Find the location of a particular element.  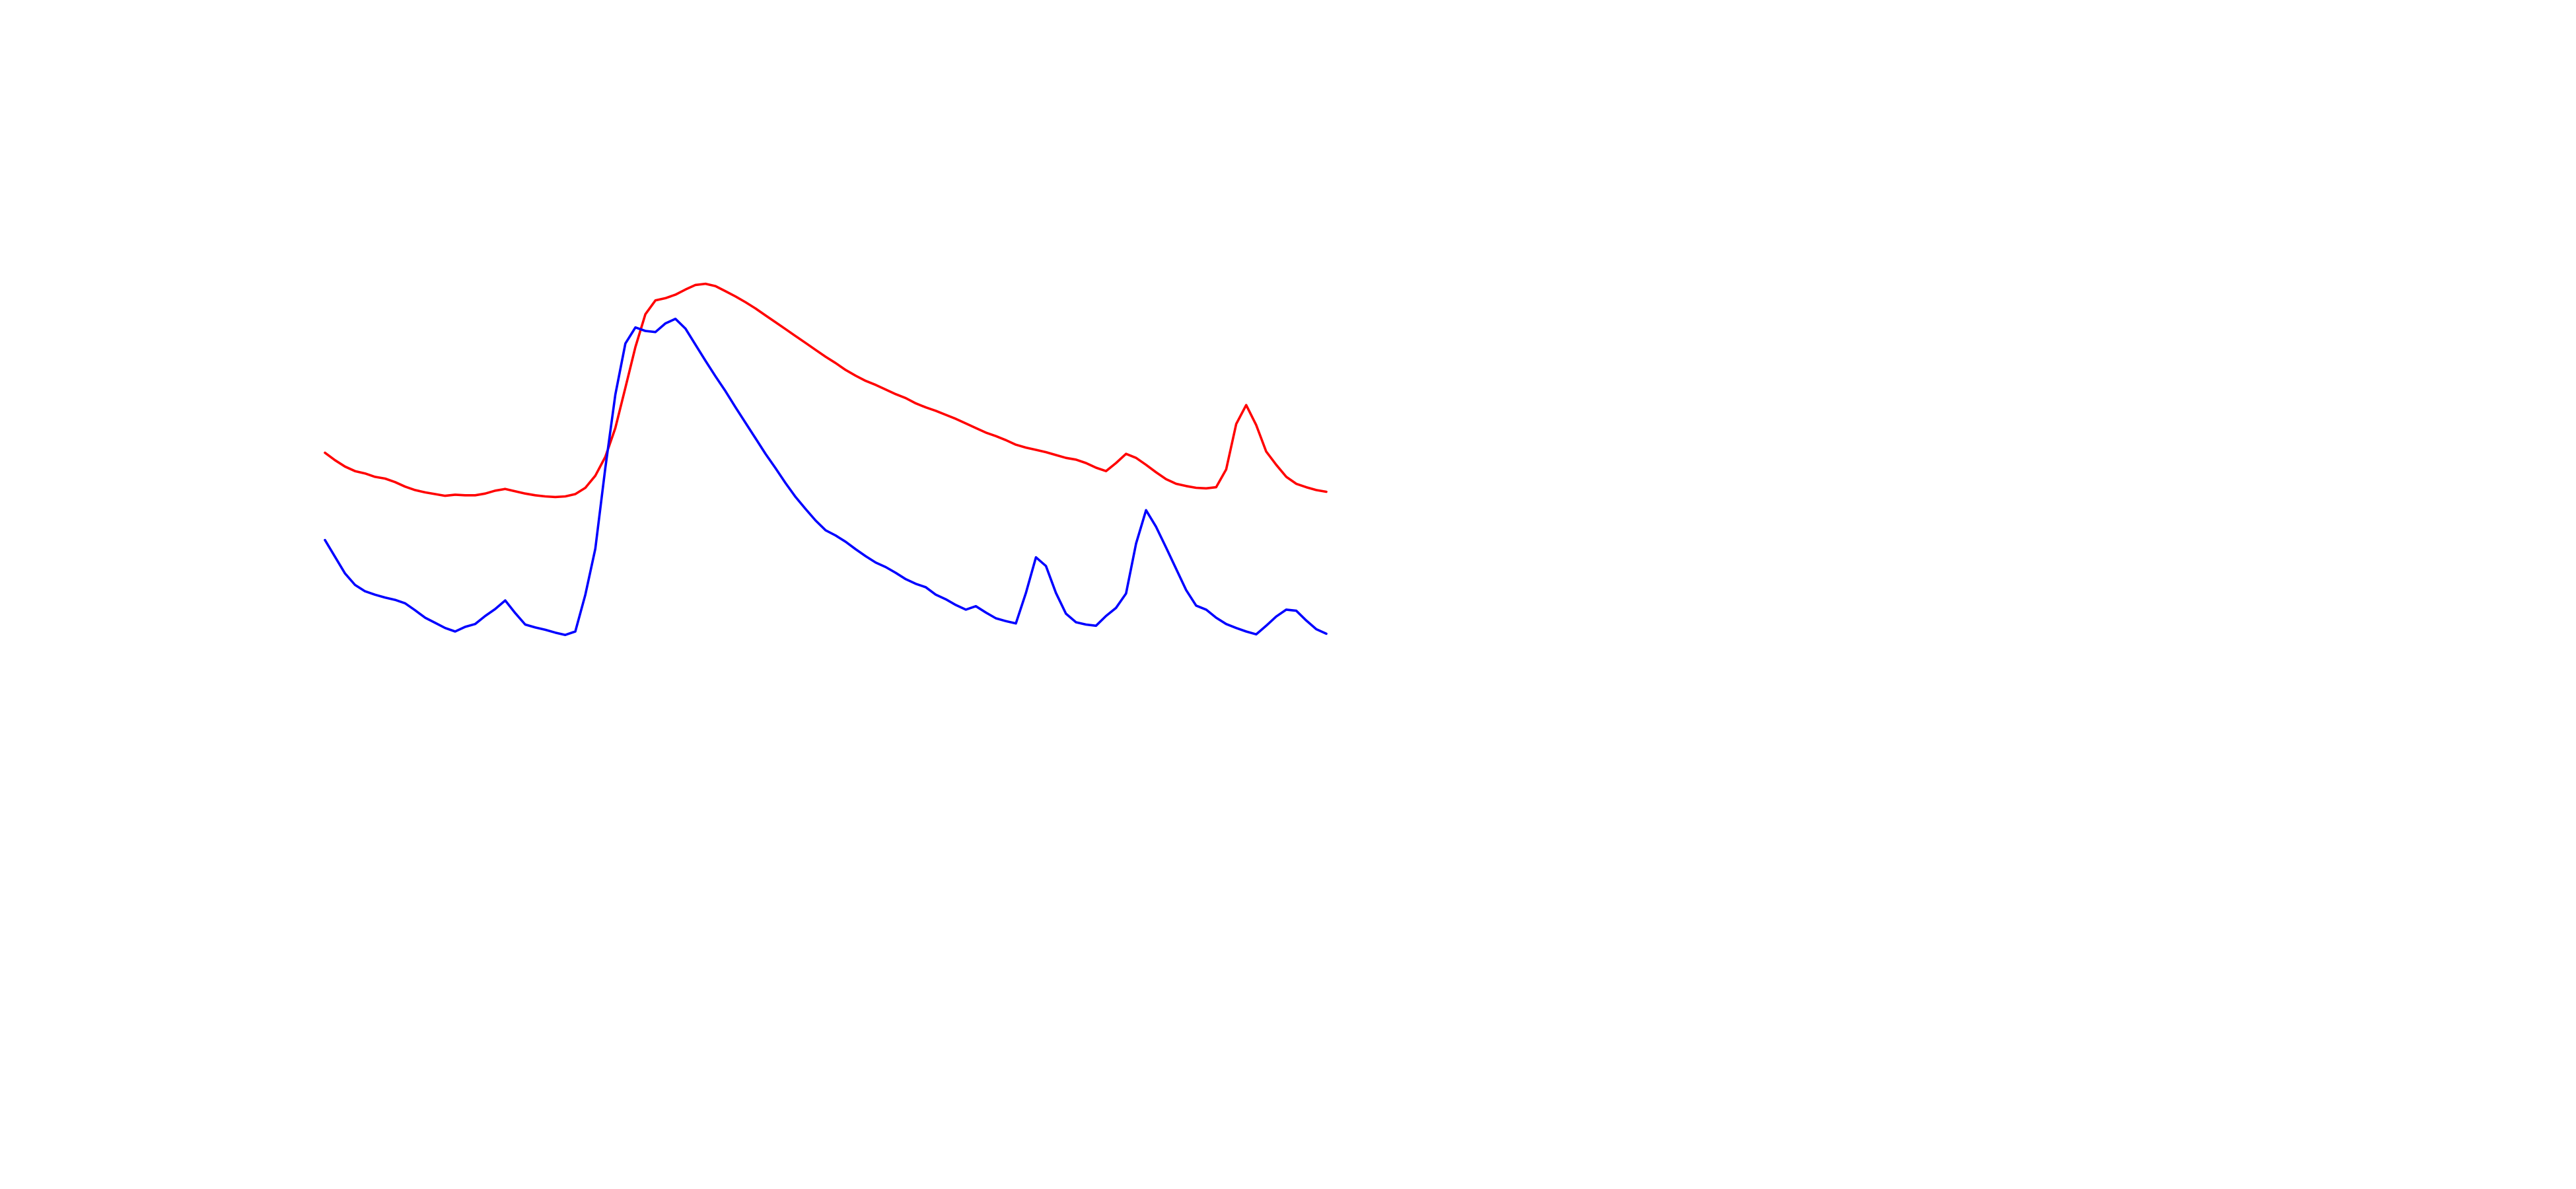

plot-area is located at coordinates (826, 459).